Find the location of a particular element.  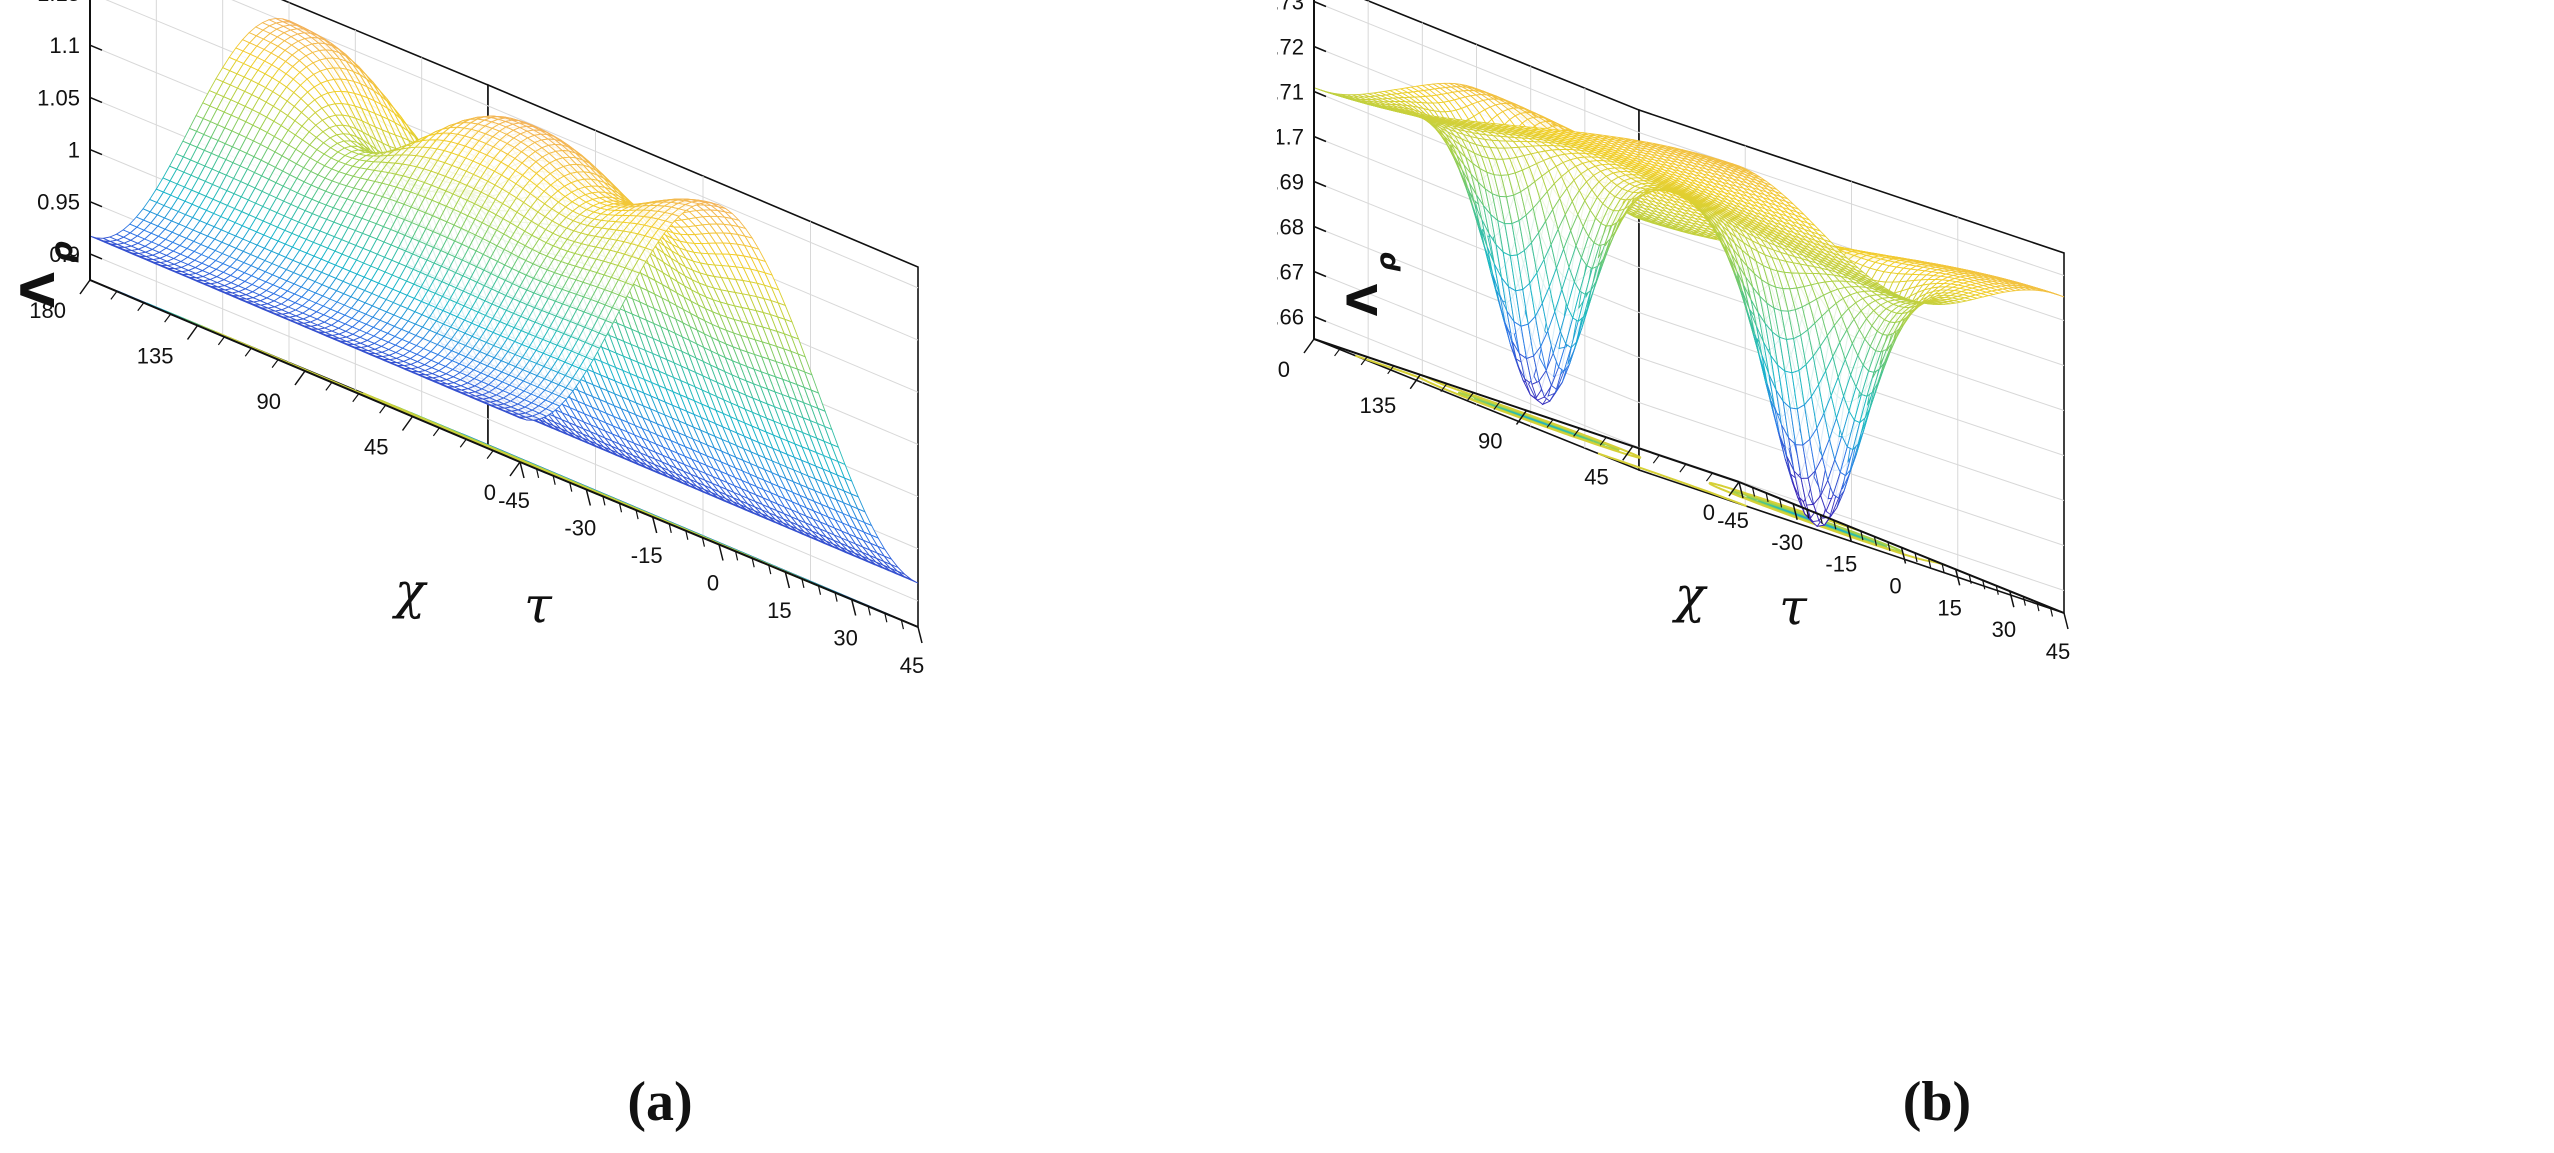

z-tick-label: 1.68 is located at coordinates (1290, 227).